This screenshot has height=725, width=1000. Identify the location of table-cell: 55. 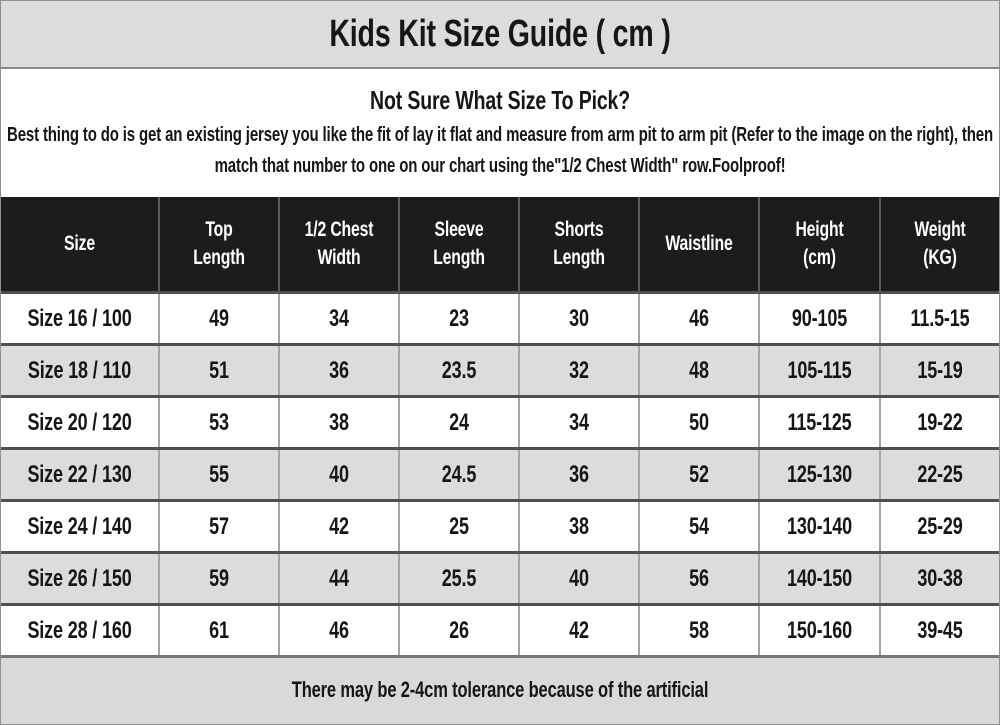
(218, 474).